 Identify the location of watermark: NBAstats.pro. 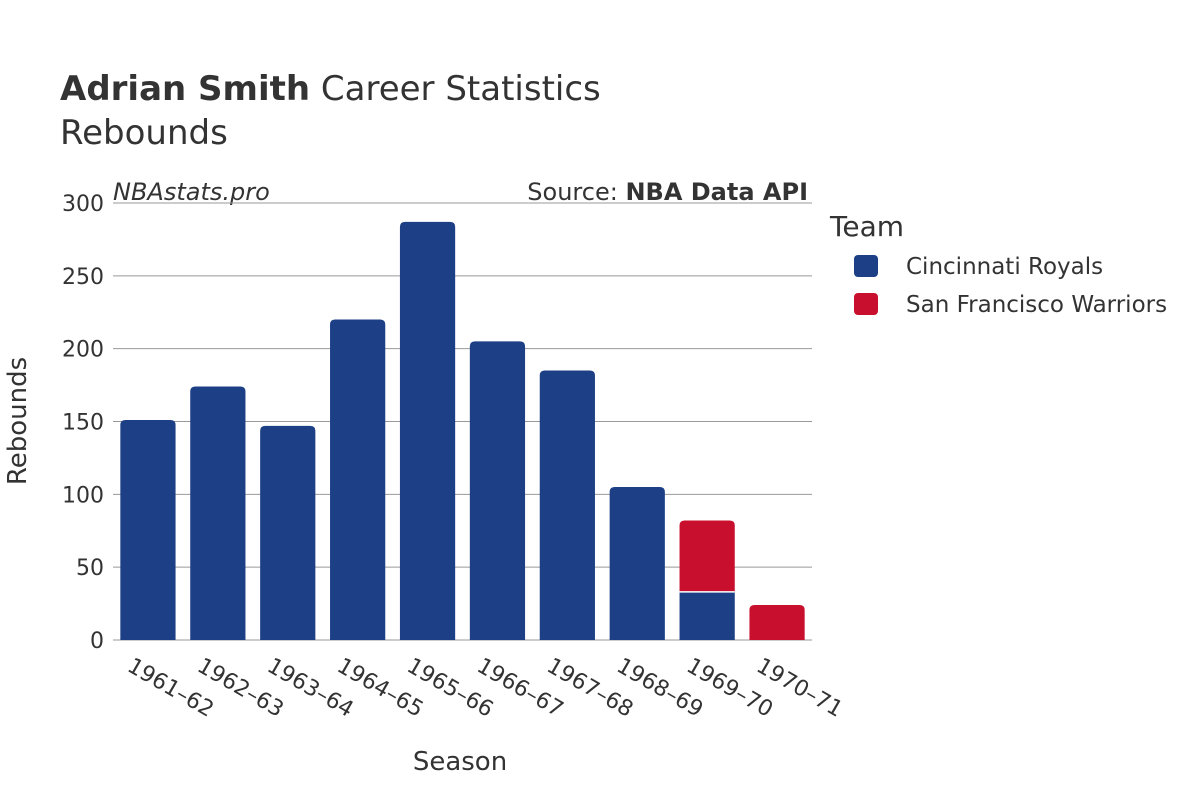
(191, 192).